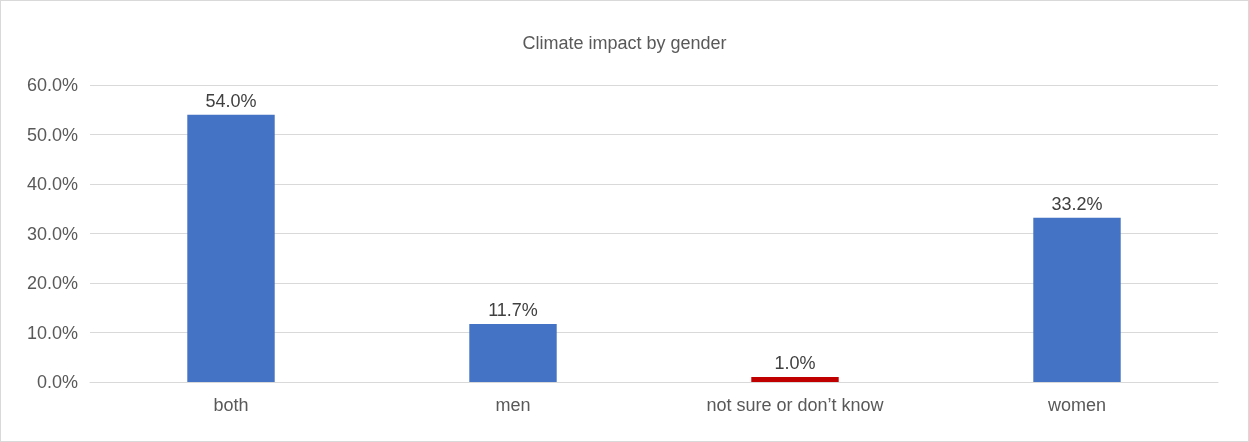 The width and height of the screenshot is (1249, 442). What do you see at coordinates (795, 363) in the screenshot?
I see `data-label: 1.0%` at bounding box center [795, 363].